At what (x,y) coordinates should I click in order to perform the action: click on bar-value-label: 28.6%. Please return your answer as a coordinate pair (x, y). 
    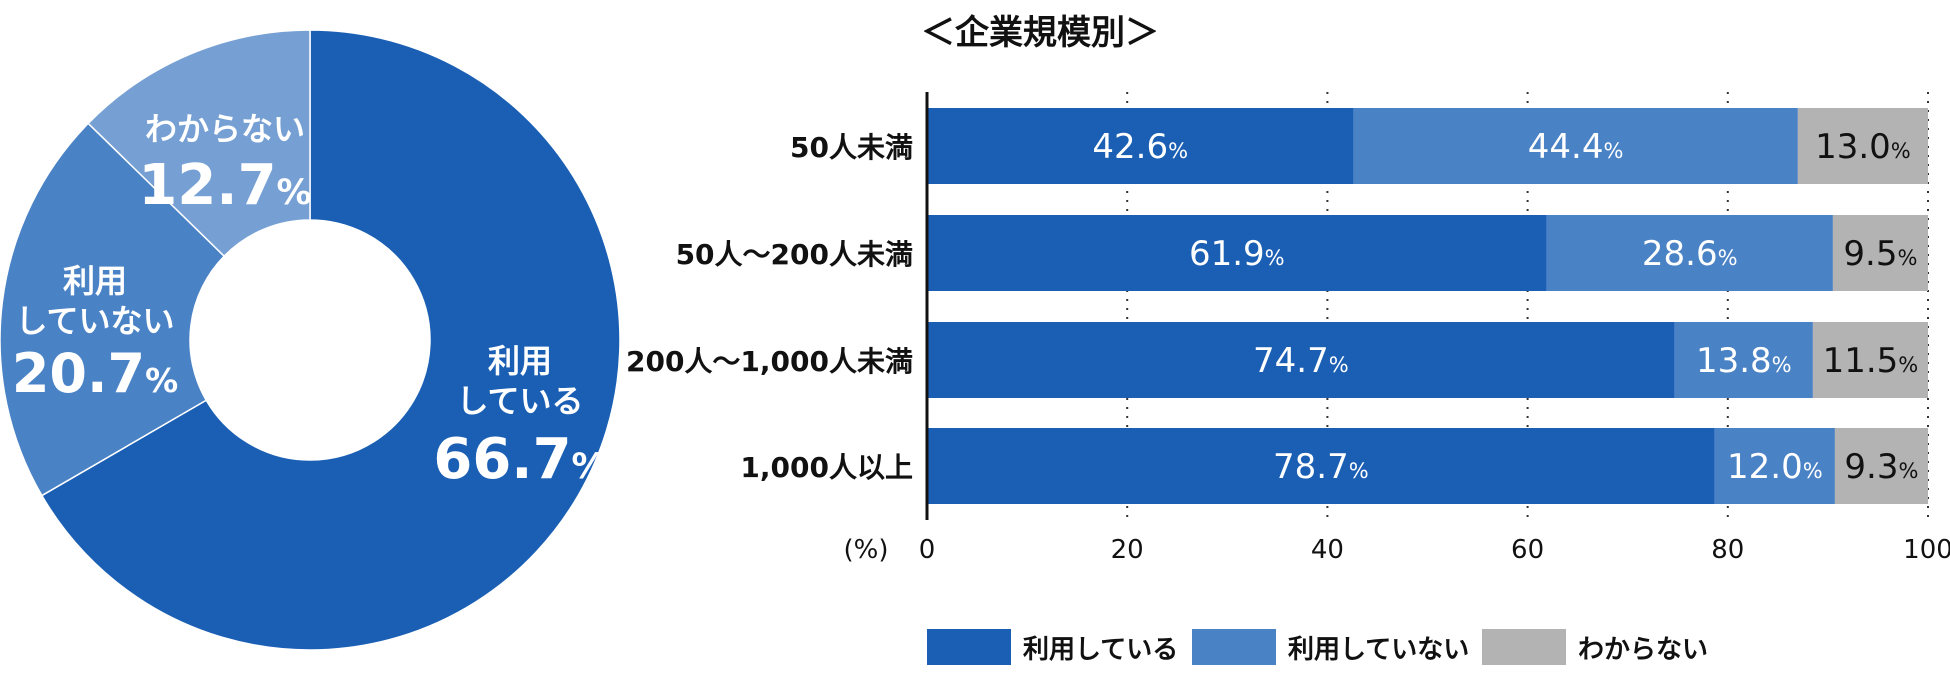
    Looking at the image, I should click on (1690, 254).